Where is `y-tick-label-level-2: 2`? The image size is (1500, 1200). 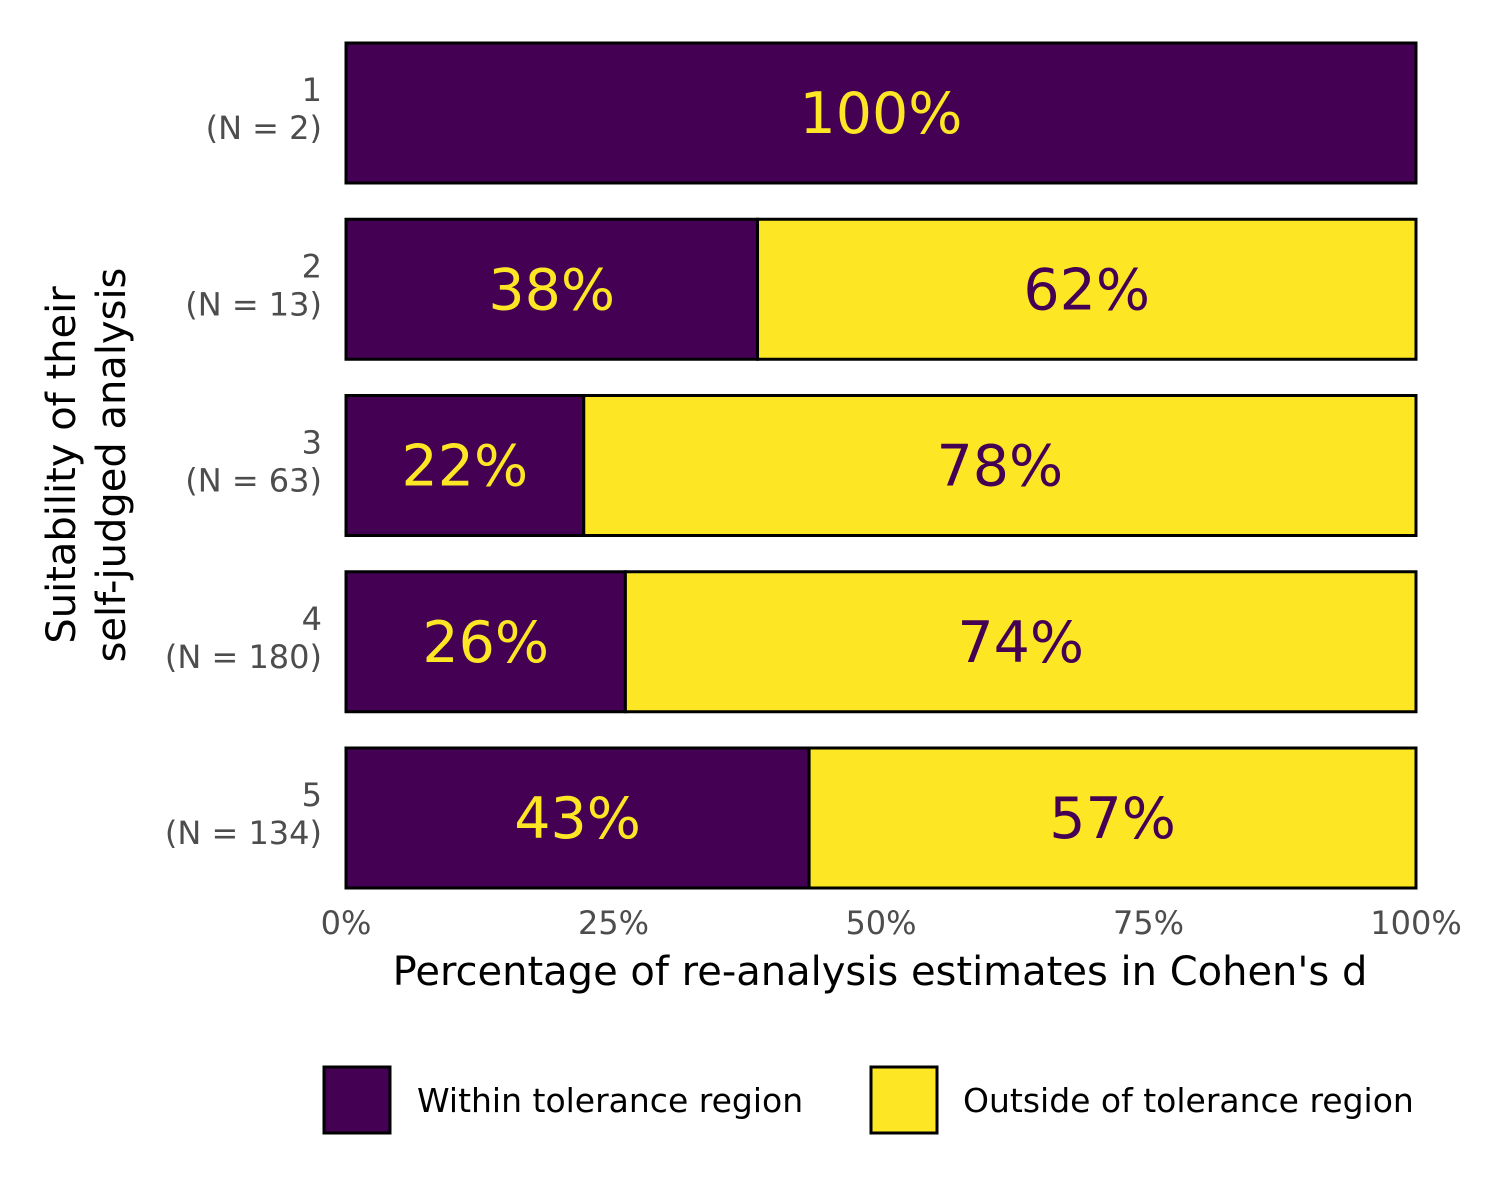 y-tick-label-level-2: 2 is located at coordinates (312, 266).